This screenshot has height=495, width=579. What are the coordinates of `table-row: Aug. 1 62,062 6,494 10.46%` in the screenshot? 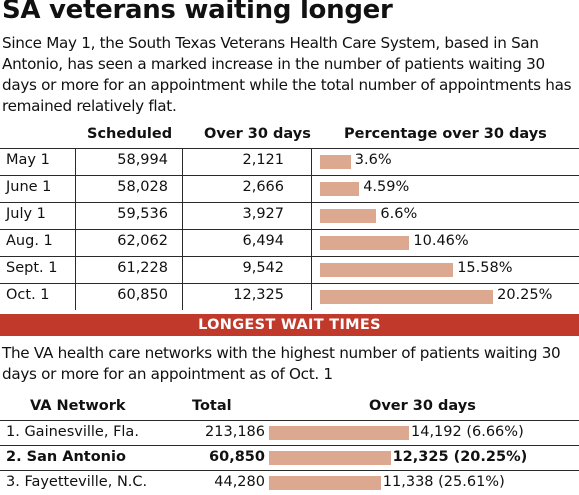 It's located at (289, 242).